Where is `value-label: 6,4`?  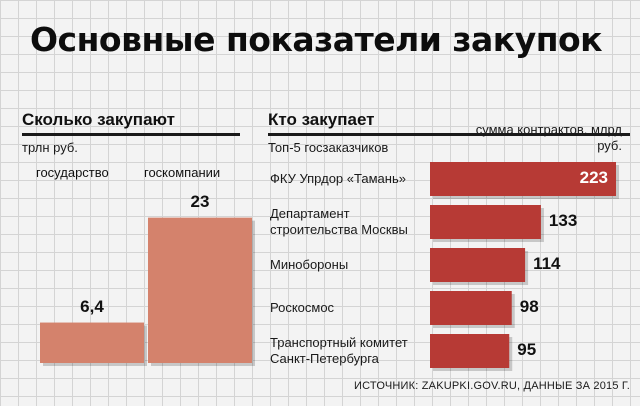
value-label: 6,4 is located at coordinates (92, 306).